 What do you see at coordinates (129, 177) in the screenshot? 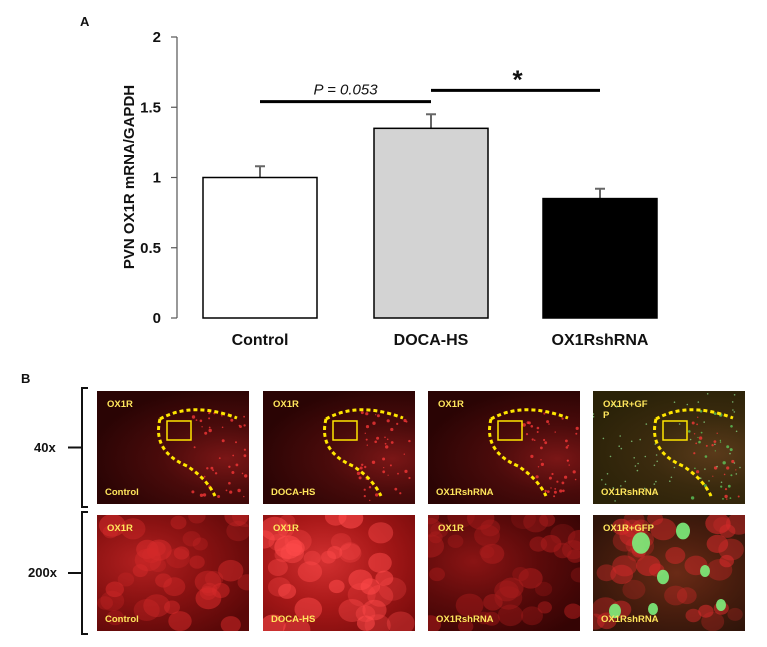
I see `y-axis-label: PVN OX1R mRNA/GAPDH` at bounding box center [129, 177].